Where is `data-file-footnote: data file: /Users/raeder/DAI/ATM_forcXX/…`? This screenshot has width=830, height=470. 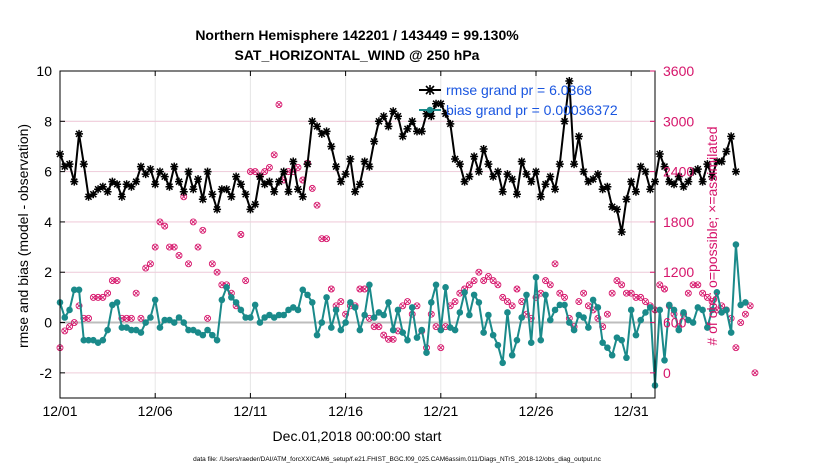 data-file-footnote: data file: /Users/raeder/DAI/ATM_forcXX/… is located at coordinates (397, 459).